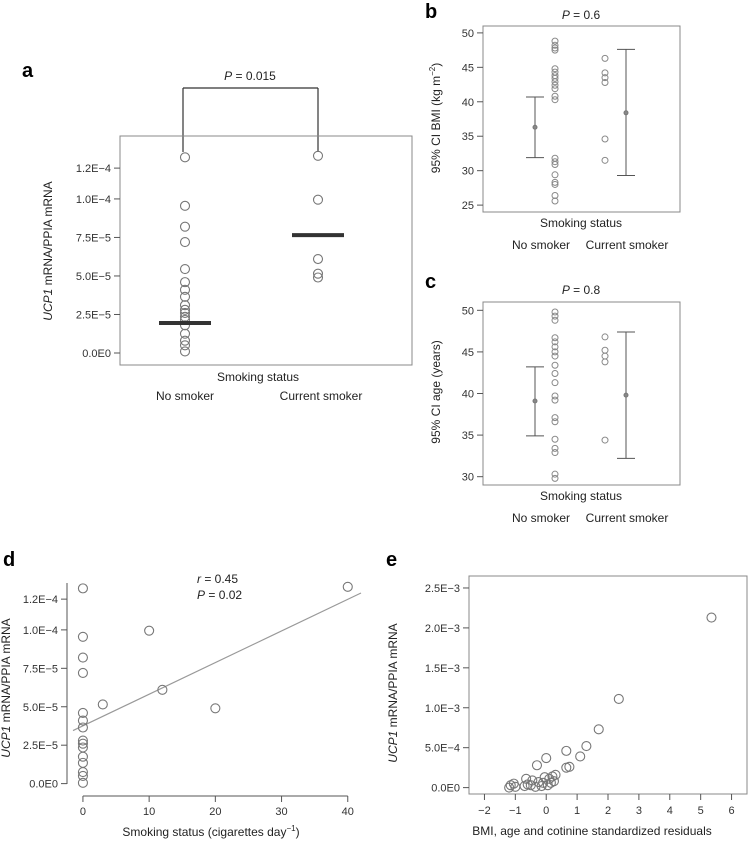  Describe the element at coordinates (250, 76) in the screenshot. I see `panel-a-pvalue: P = 0.015` at that location.